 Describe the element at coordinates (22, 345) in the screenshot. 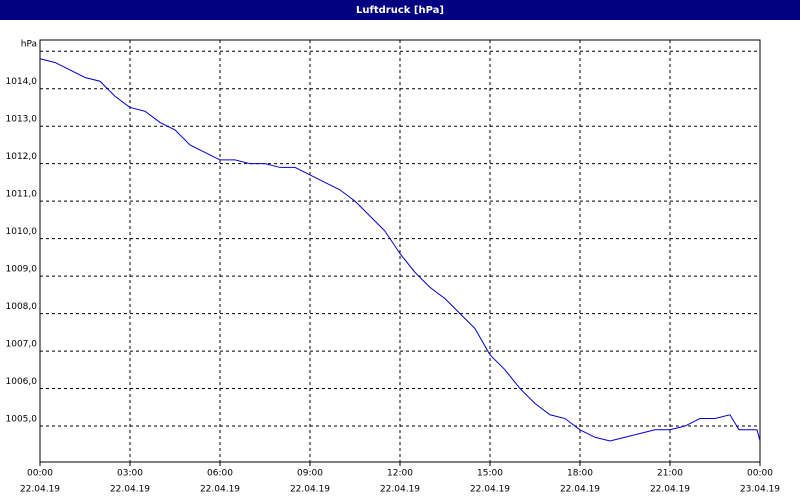

I see `y-tick-label: 1007,0` at that location.